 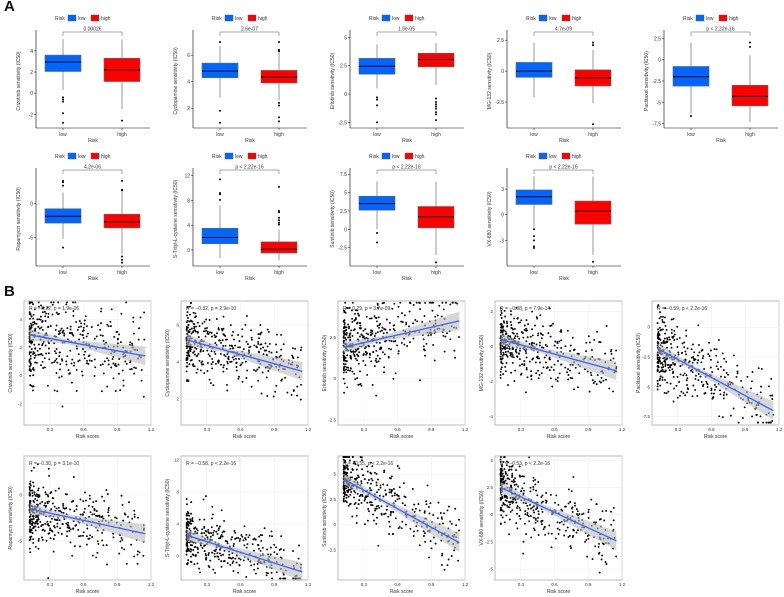 What do you see at coordinates (177, 524) in the screenshot?
I see `y-tick-label: 4` at bounding box center [177, 524].